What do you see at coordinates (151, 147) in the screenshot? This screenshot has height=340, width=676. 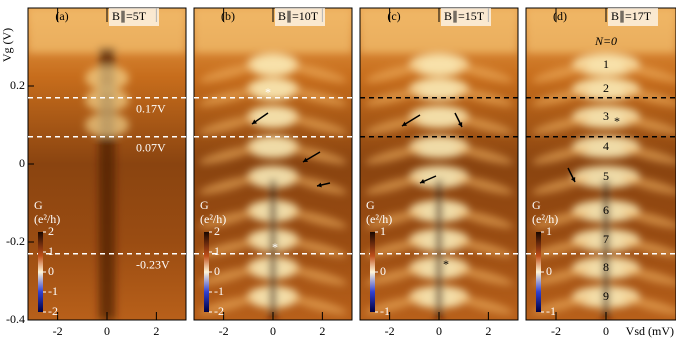 I see `reference-label: 0.07V` at bounding box center [151, 147].